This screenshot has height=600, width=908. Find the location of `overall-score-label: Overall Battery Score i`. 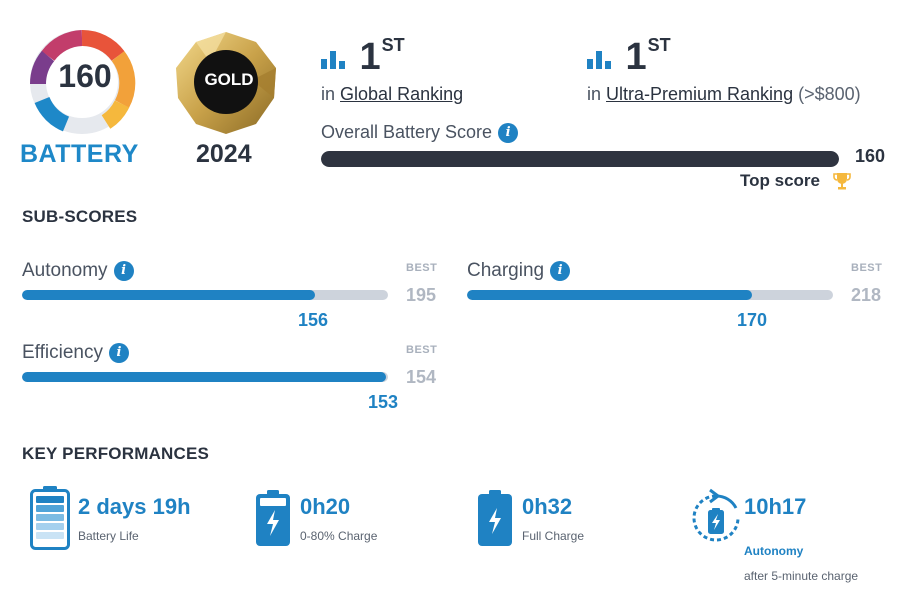

overall-score-label: Overall Battery Score i is located at coordinates (420, 133).